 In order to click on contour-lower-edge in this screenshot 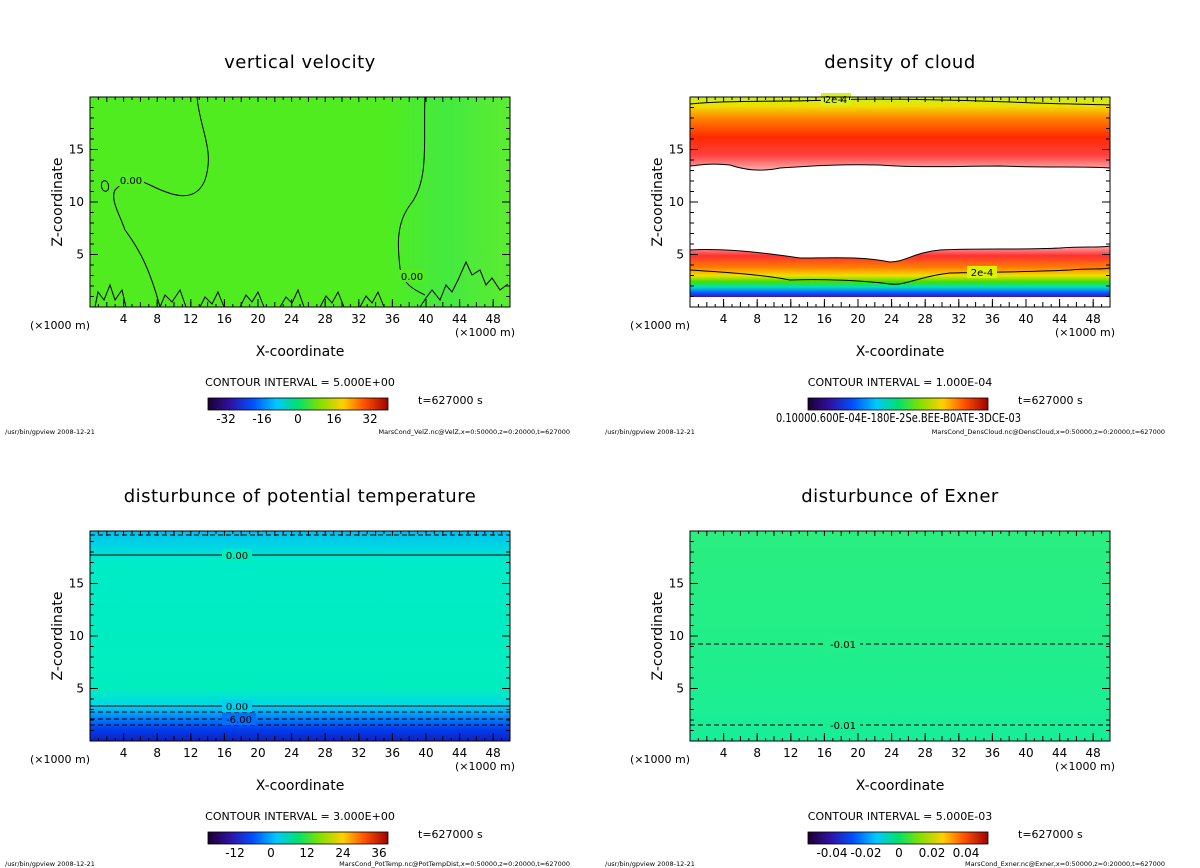, I will do `click(900, 254)`.